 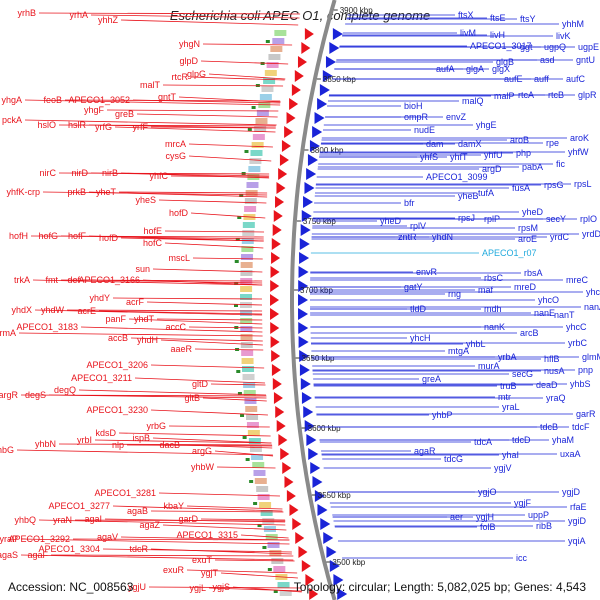 I want to click on gene-label-left: APECO1_3052, so click(x=99, y=100).